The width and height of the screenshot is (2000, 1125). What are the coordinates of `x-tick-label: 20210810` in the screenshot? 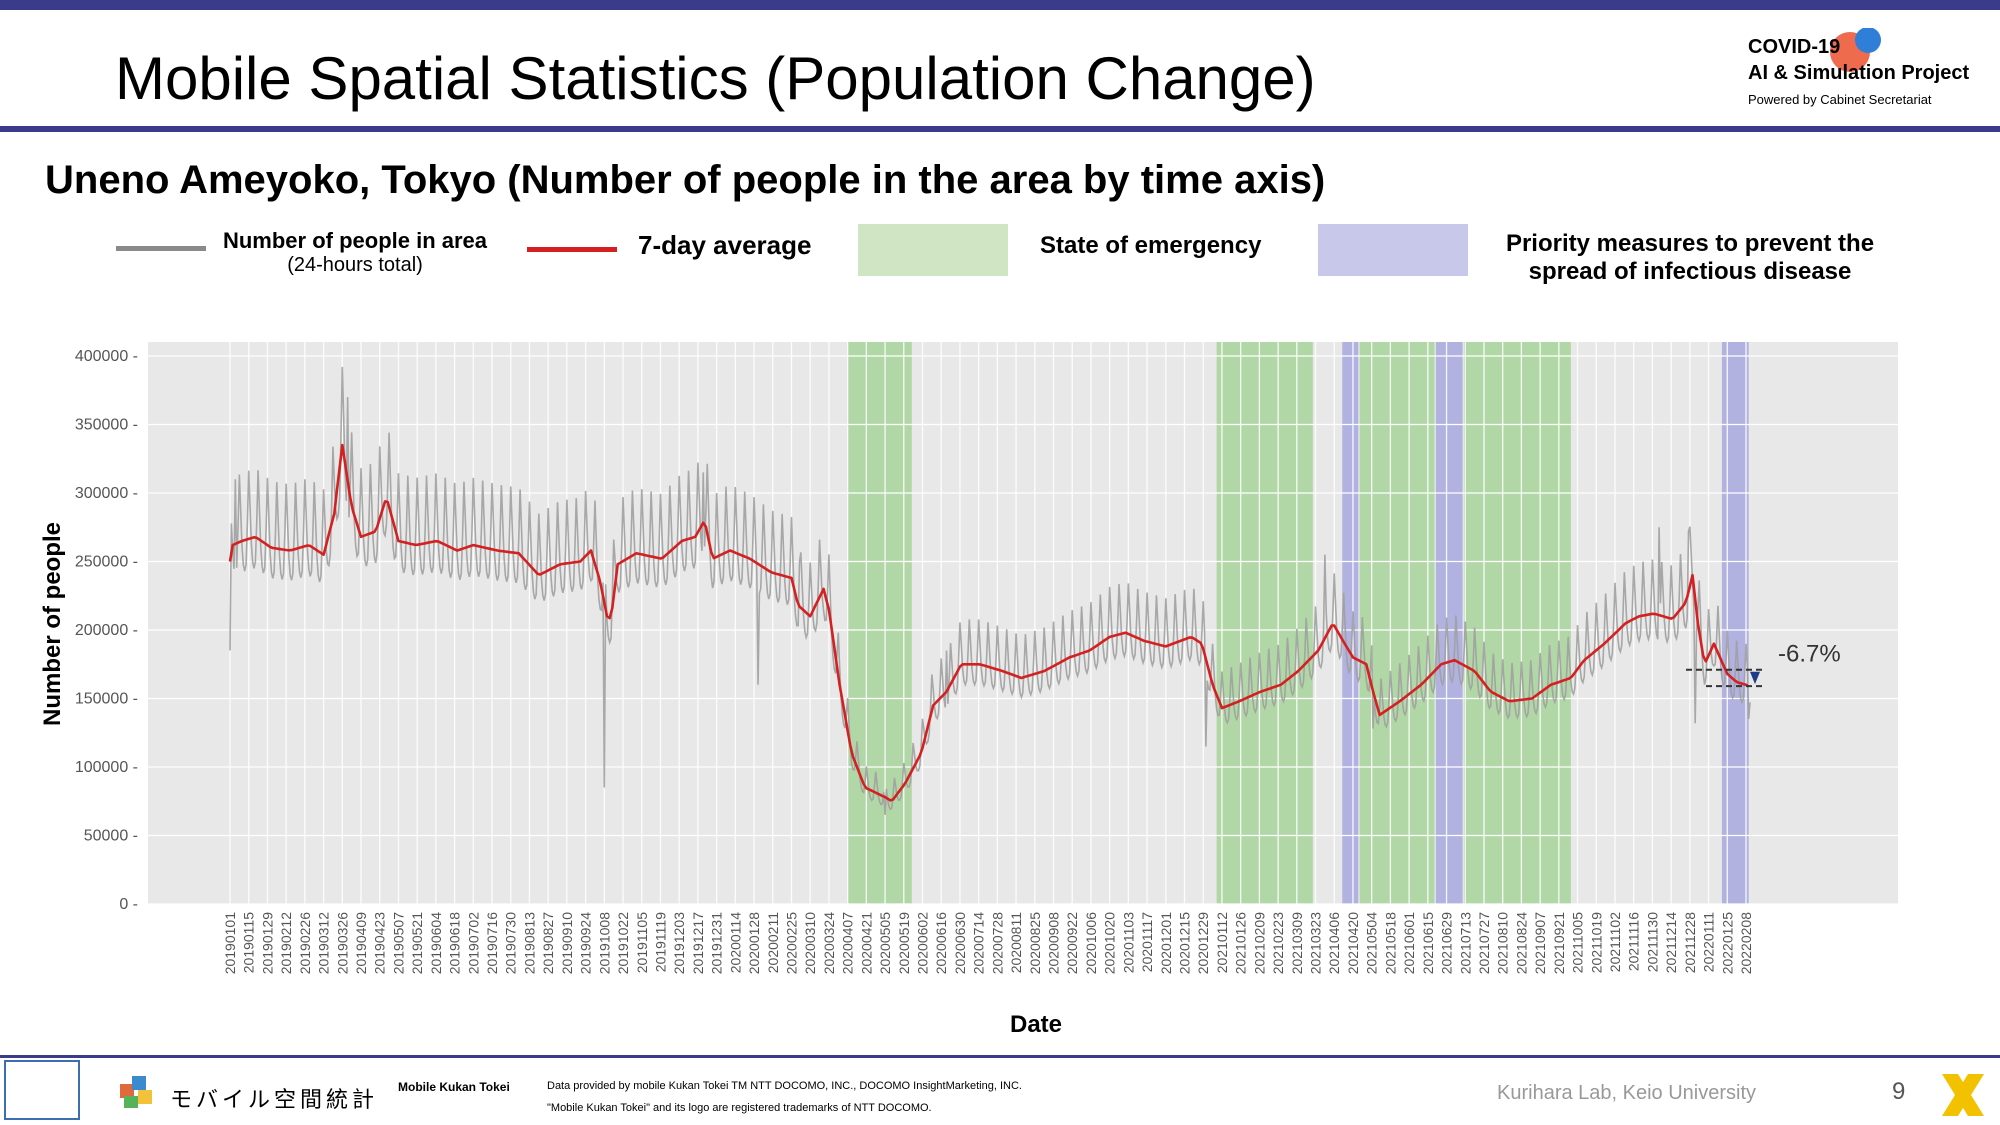 It's located at (1503, 943).